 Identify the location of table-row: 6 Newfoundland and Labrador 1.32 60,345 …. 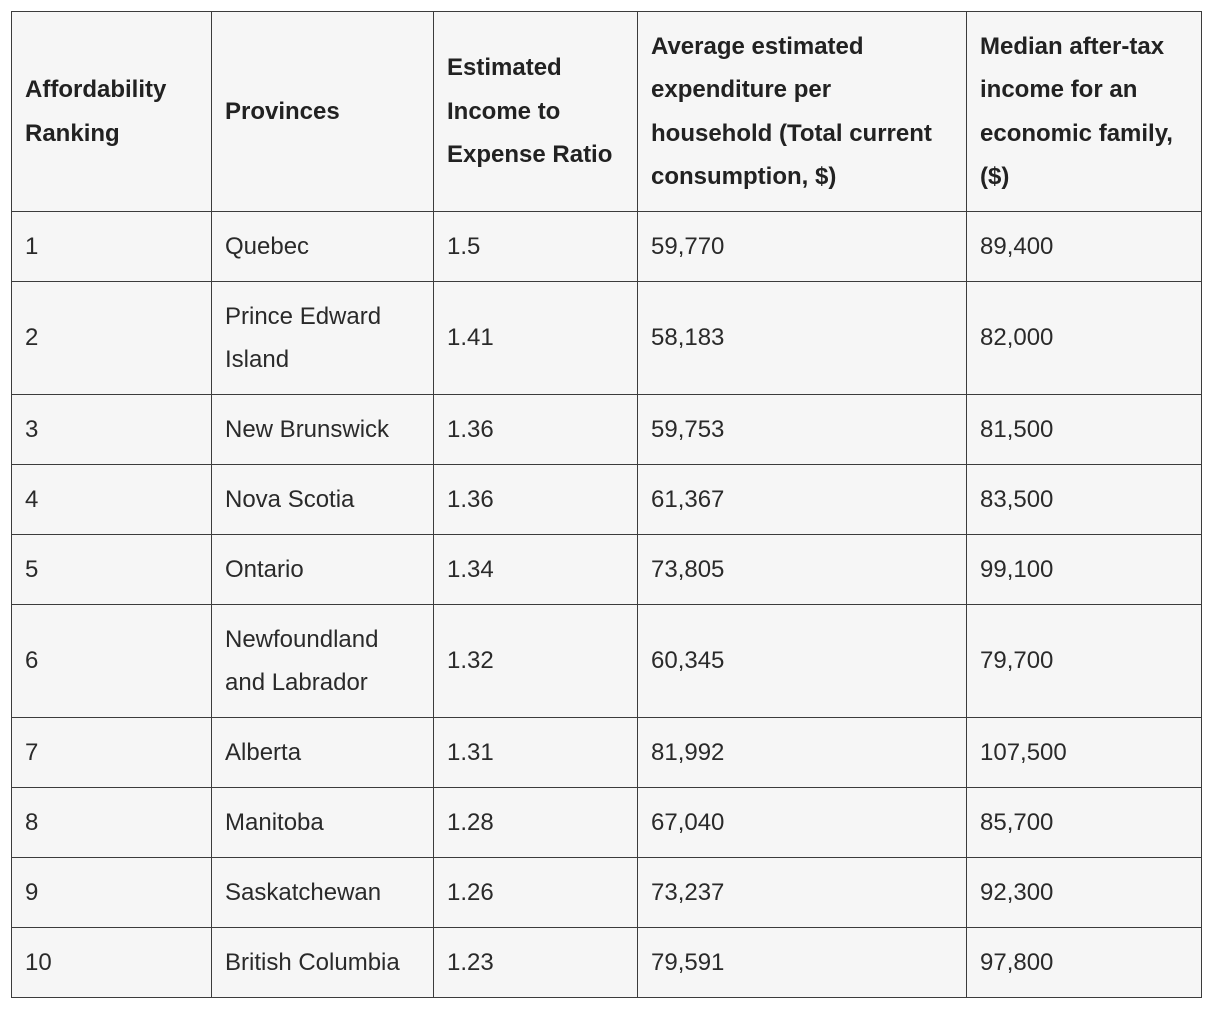
(606, 661).